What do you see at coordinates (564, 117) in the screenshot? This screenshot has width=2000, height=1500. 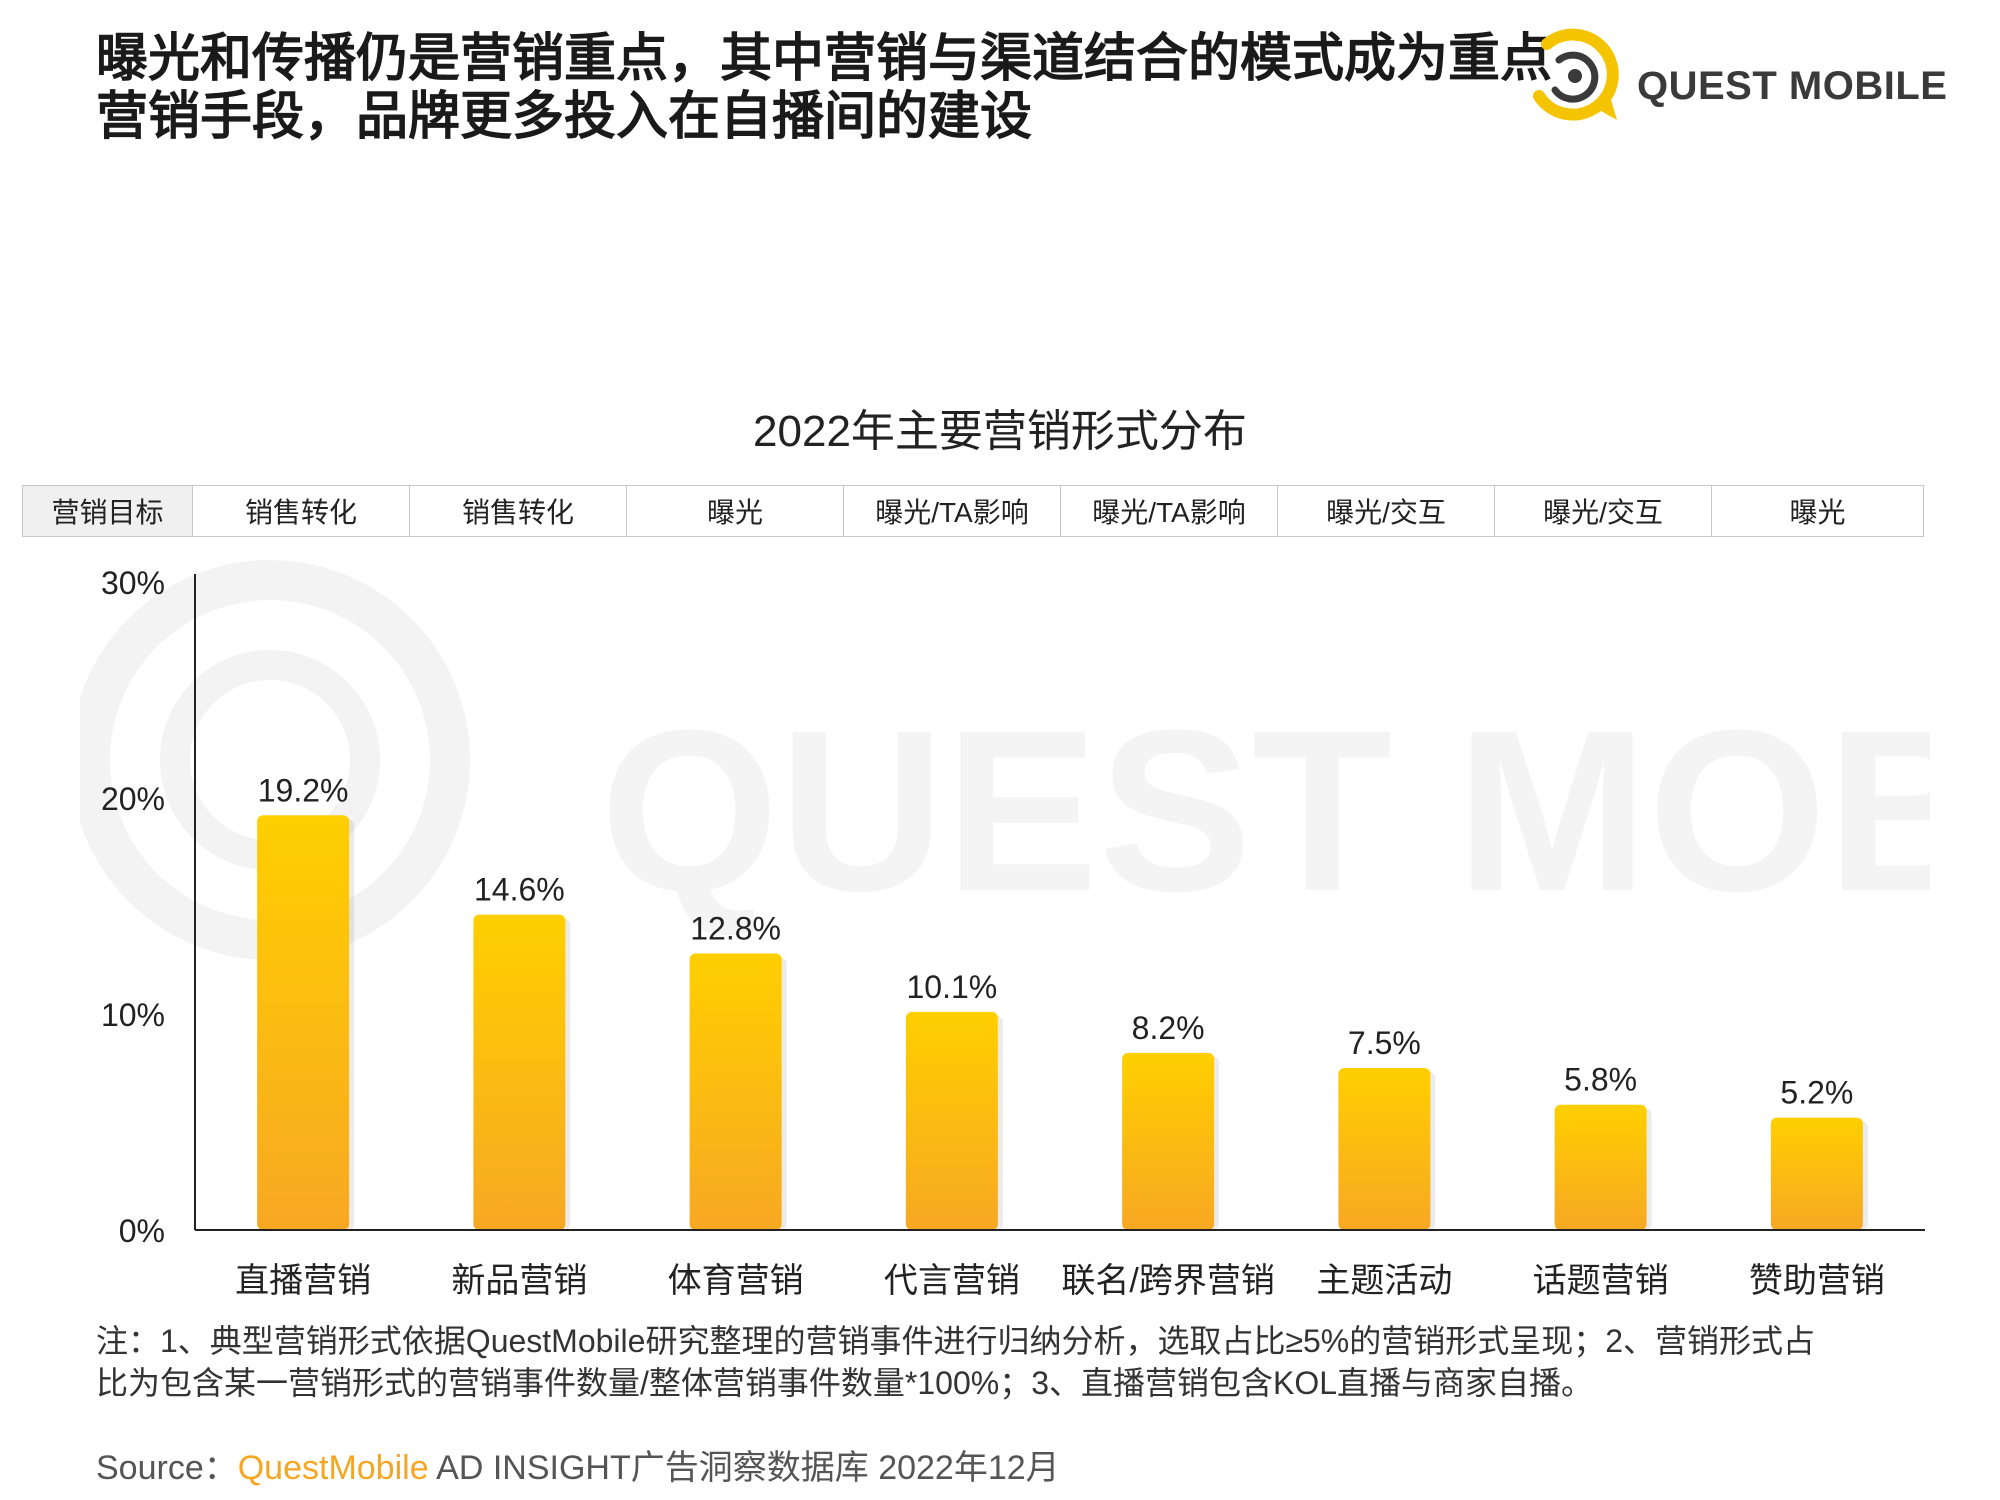 I see `headline-line-2: 营销手段，品牌更多投入在自播间的建设` at bounding box center [564, 117].